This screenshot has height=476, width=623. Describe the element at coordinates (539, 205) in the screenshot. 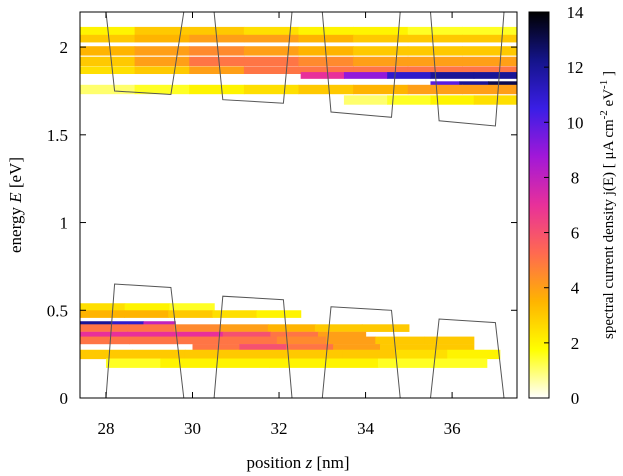

I see `colorbar` at that location.